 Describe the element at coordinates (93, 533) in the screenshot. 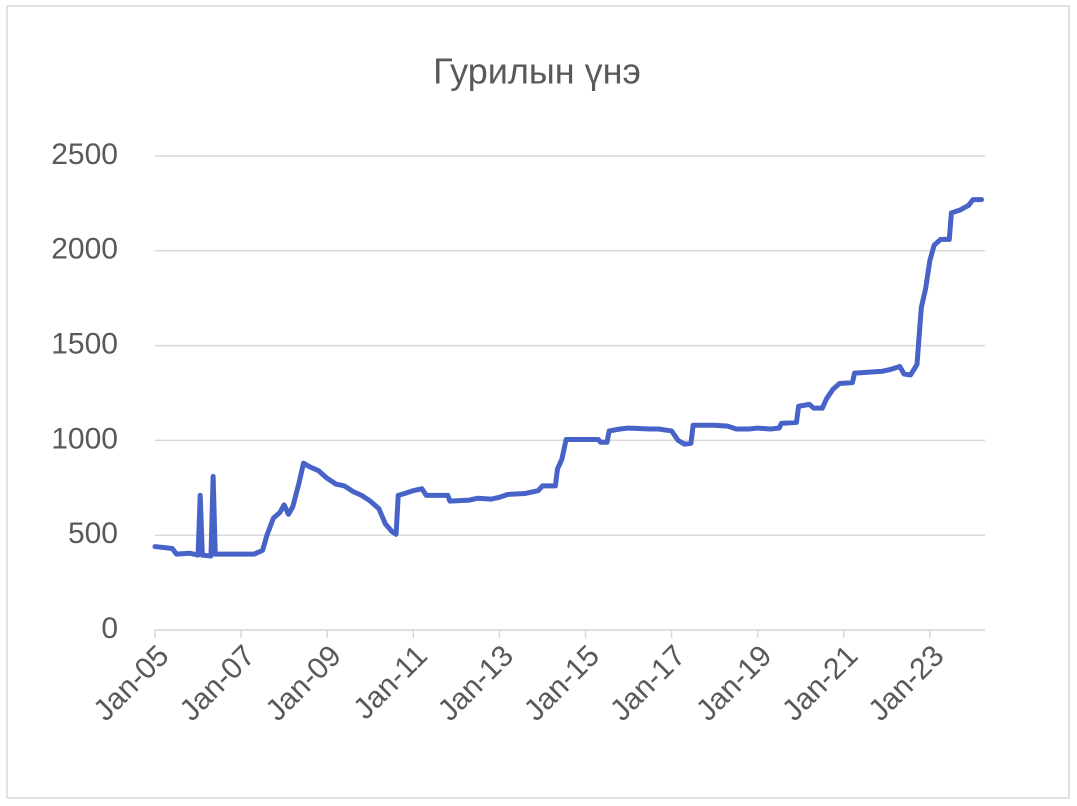

I see `y-tick-label: 500` at that location.